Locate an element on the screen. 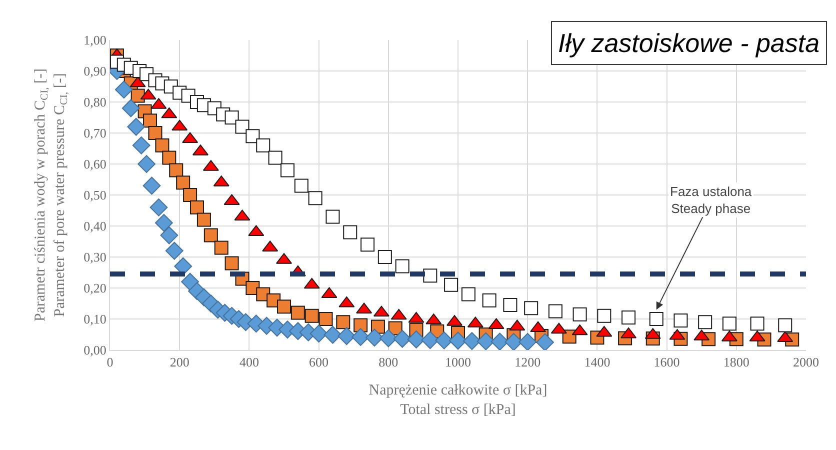  y-tick-label: 0,00 is located at coordinates (95, 350).